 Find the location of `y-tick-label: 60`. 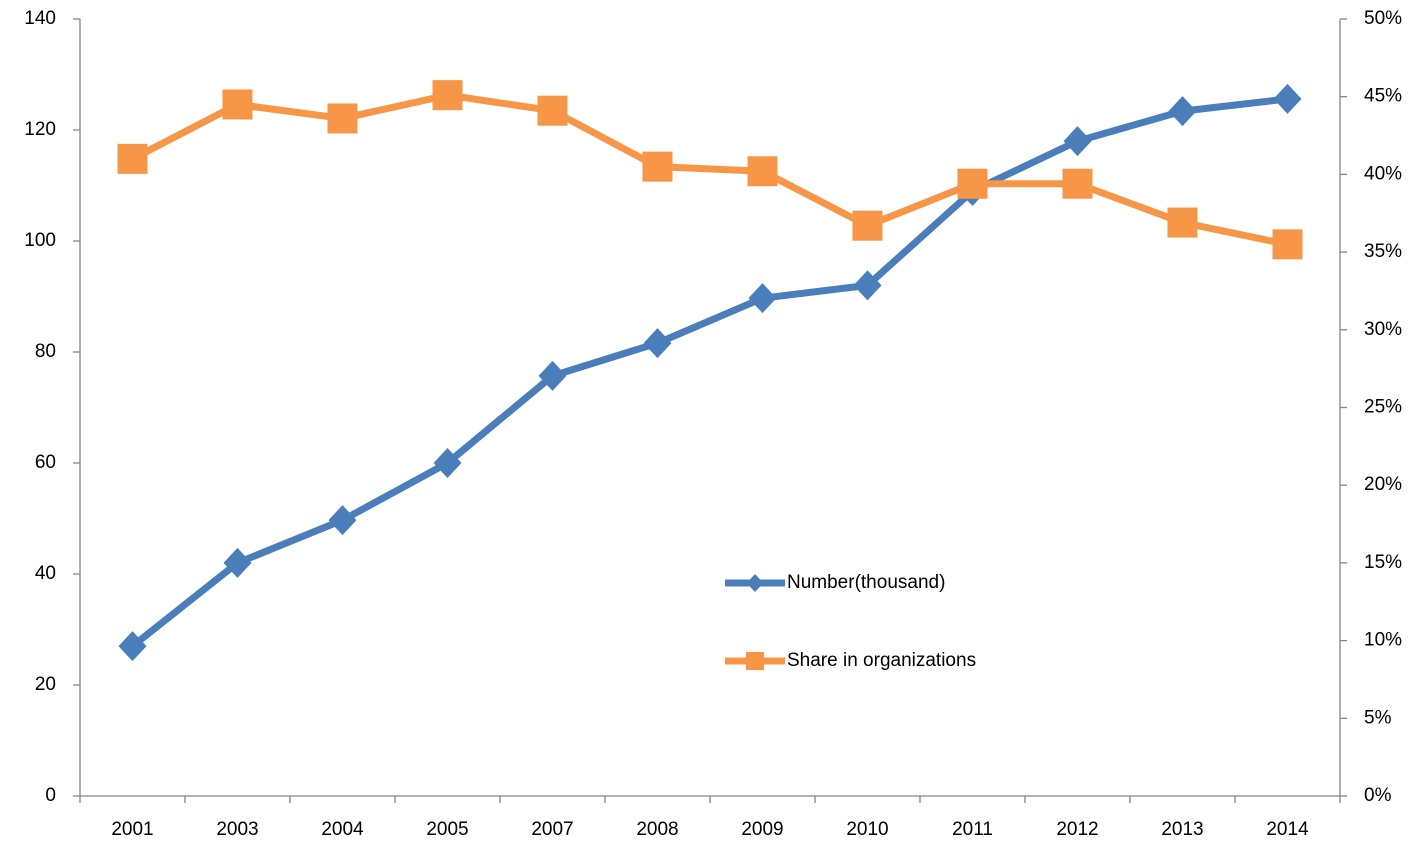

y-tick-label: 60 is located at coordinates (45, 462).